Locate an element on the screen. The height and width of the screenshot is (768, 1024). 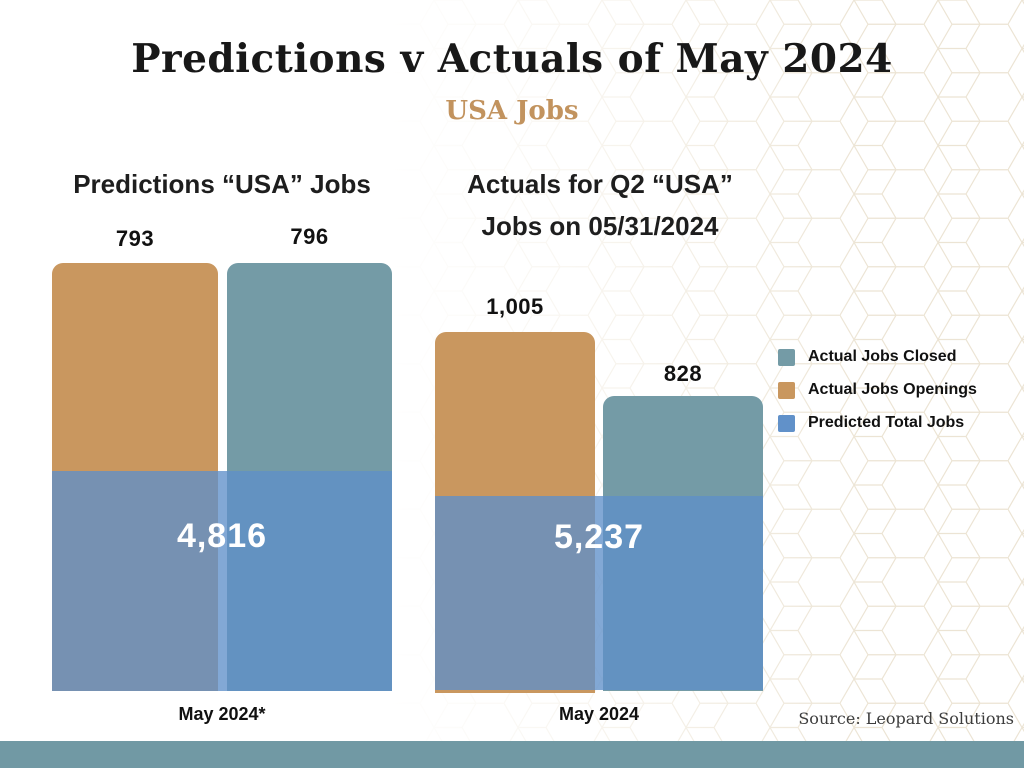
legend-label: Actual Jobs Openings is located at coordinates (892, 389).